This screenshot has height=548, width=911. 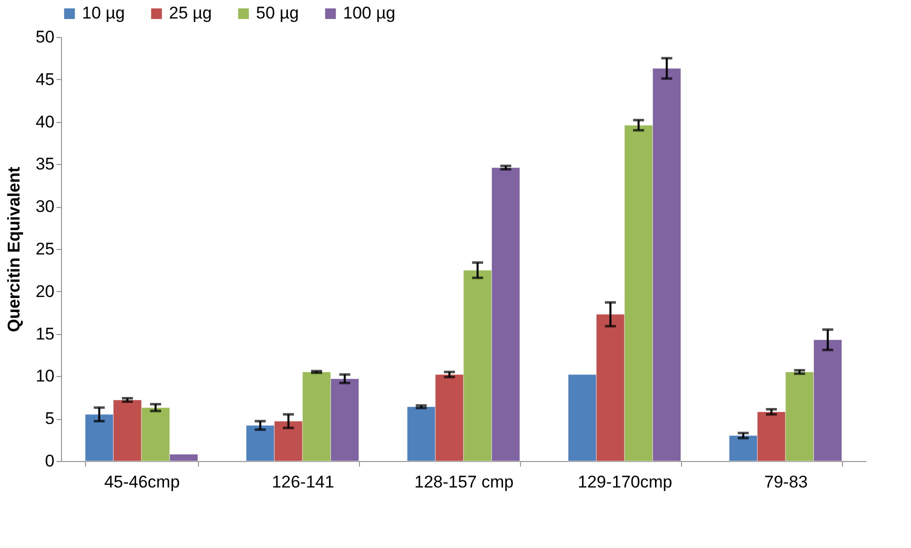 I want to click on y-tick-label: 35, so click(x=45, y=164).